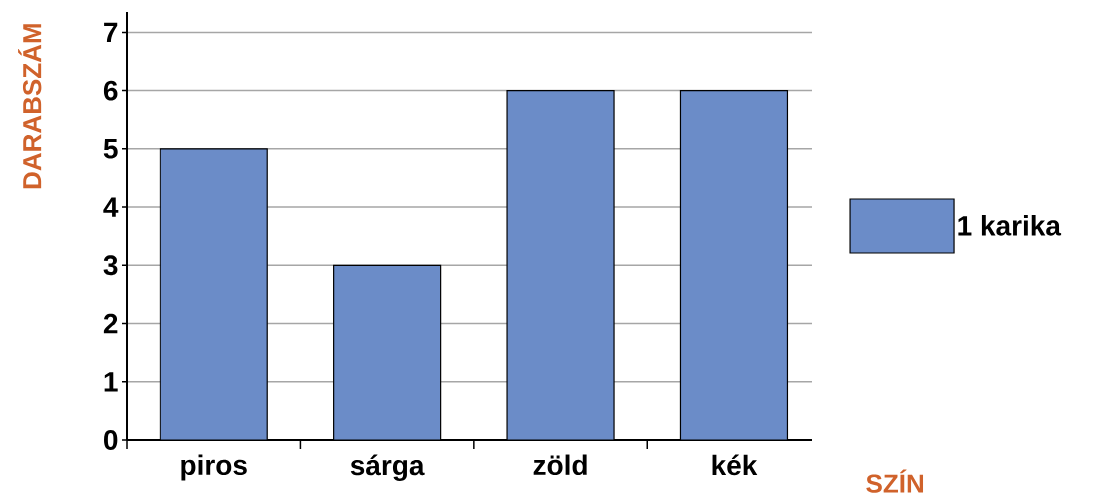 The height and width of the screenshot is (497, 1093). I want to click on y-tick-label: 4, so click(111, 207).